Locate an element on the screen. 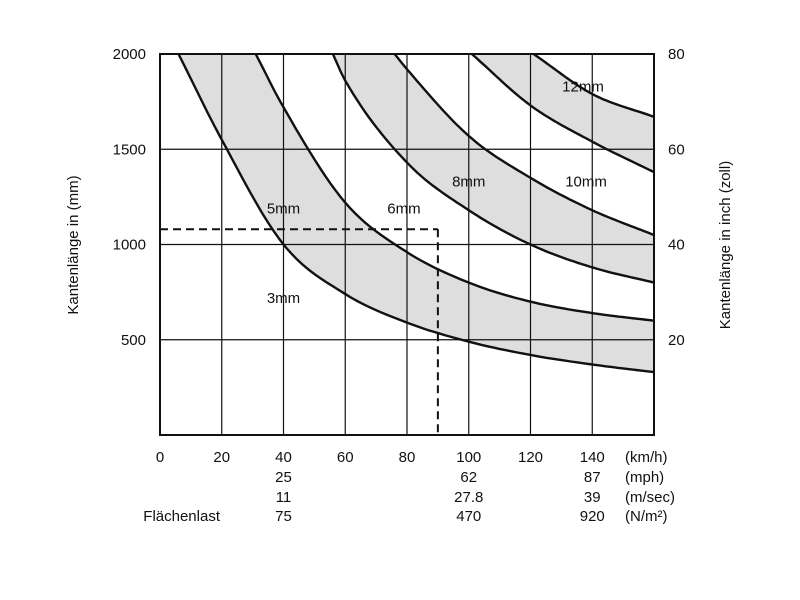  x-row3-label-2: 920 is located at coordinates (592, 516).